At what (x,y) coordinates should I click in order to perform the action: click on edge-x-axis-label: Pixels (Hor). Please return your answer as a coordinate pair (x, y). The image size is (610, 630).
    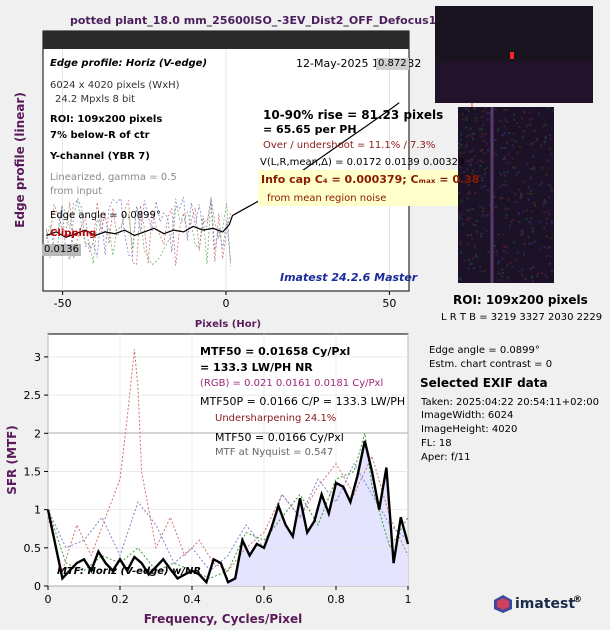
    Looking at the image, I should click on (228, 324).